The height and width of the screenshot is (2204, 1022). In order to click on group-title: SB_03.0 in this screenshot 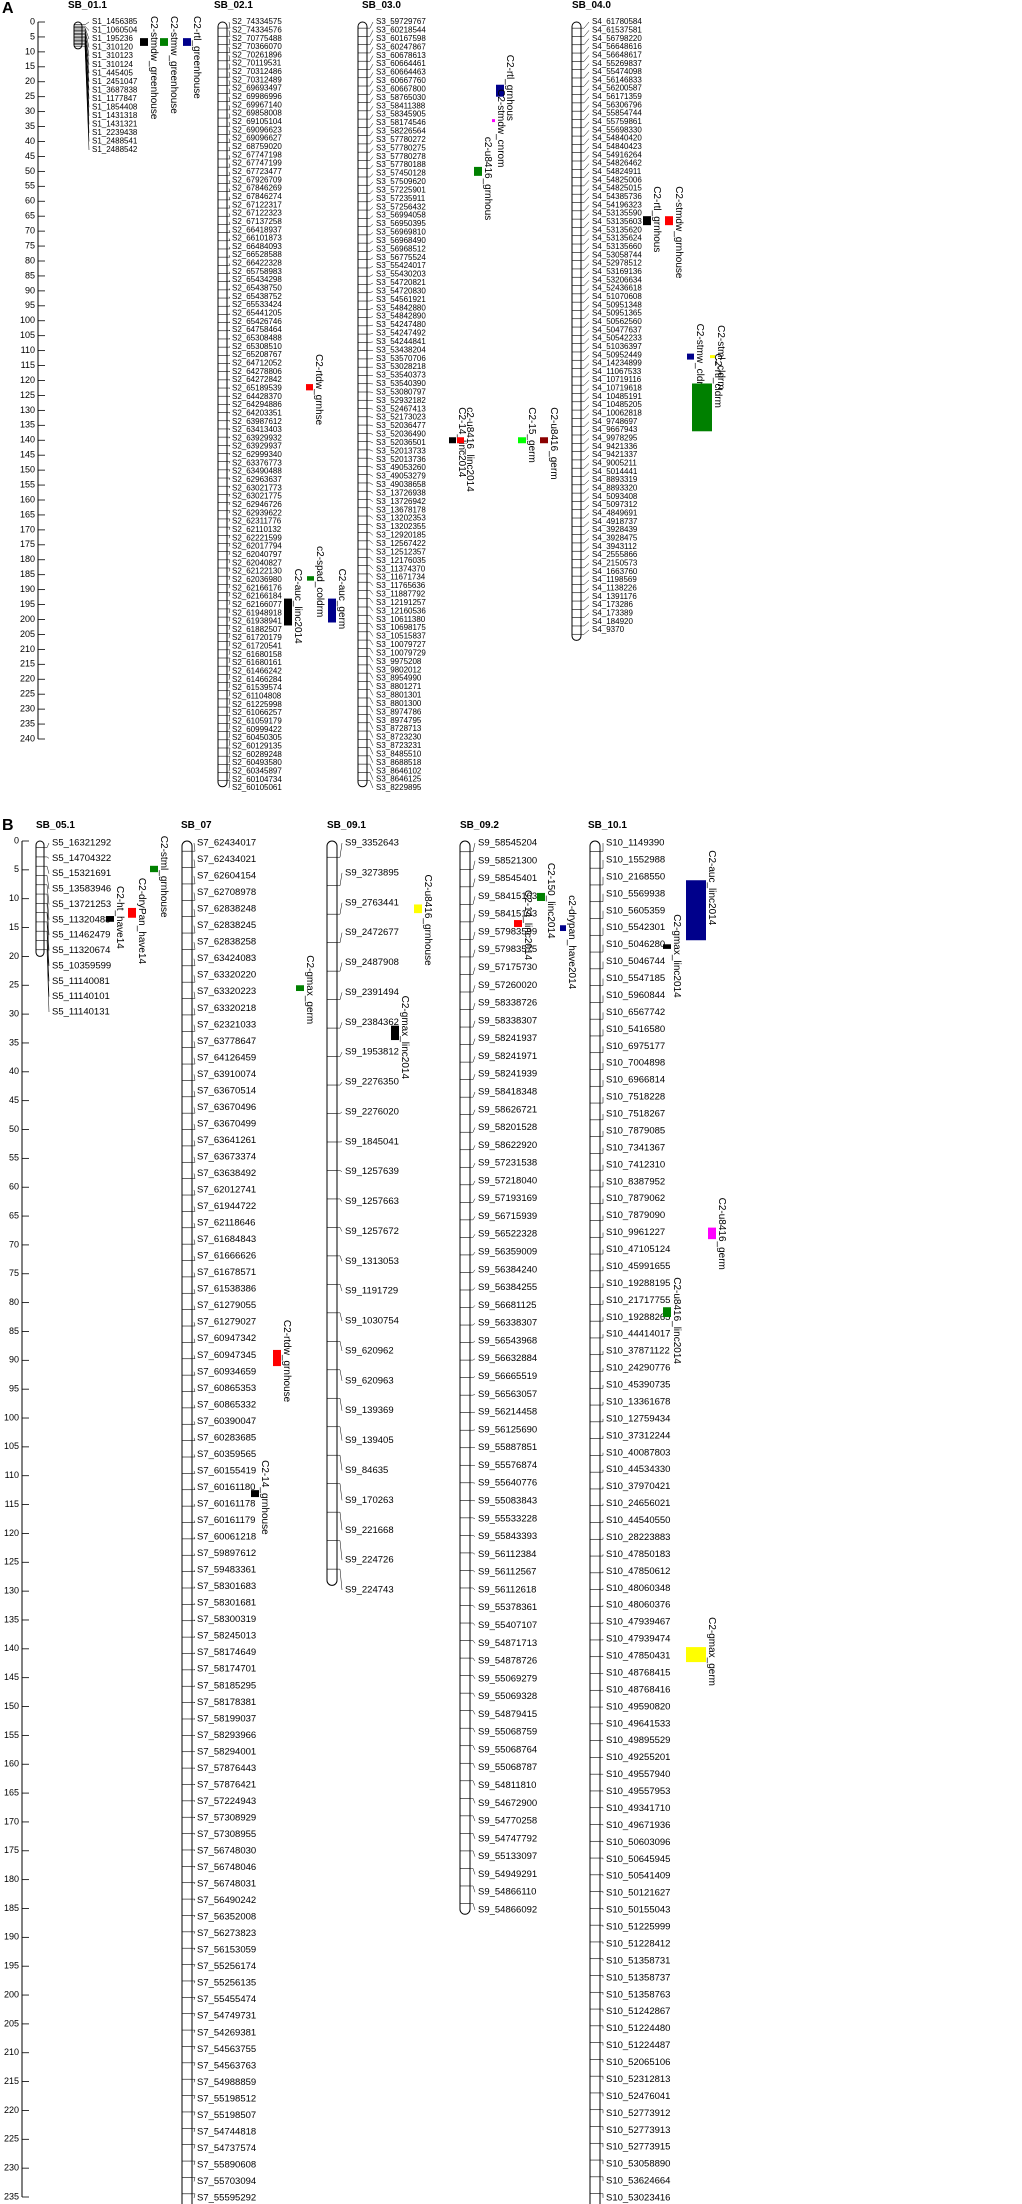, I will do `click(381, 5)`.